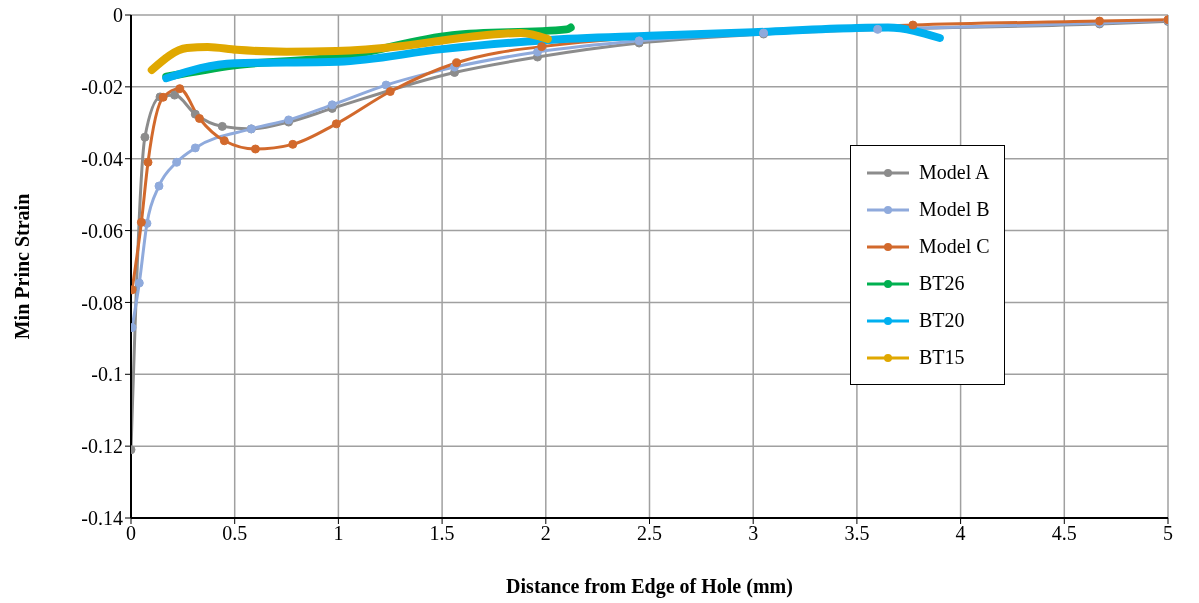 This screenshot has height=603, width=1199. I want to click on legend-label: BT20, so click(942, 320).